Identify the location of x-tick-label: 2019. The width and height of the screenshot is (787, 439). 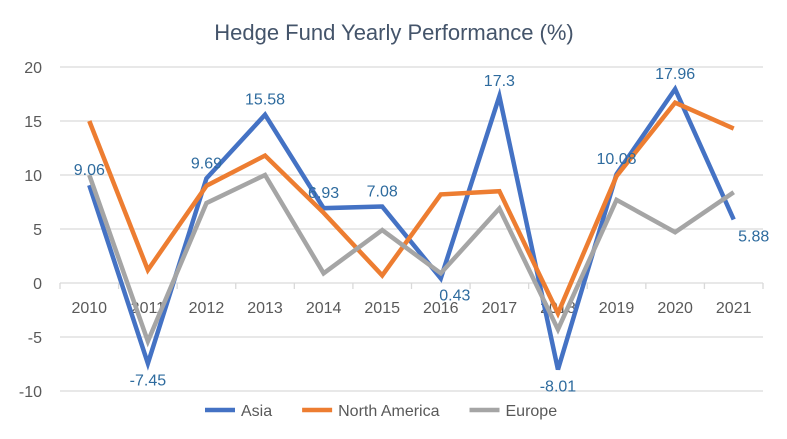
(617, 308).